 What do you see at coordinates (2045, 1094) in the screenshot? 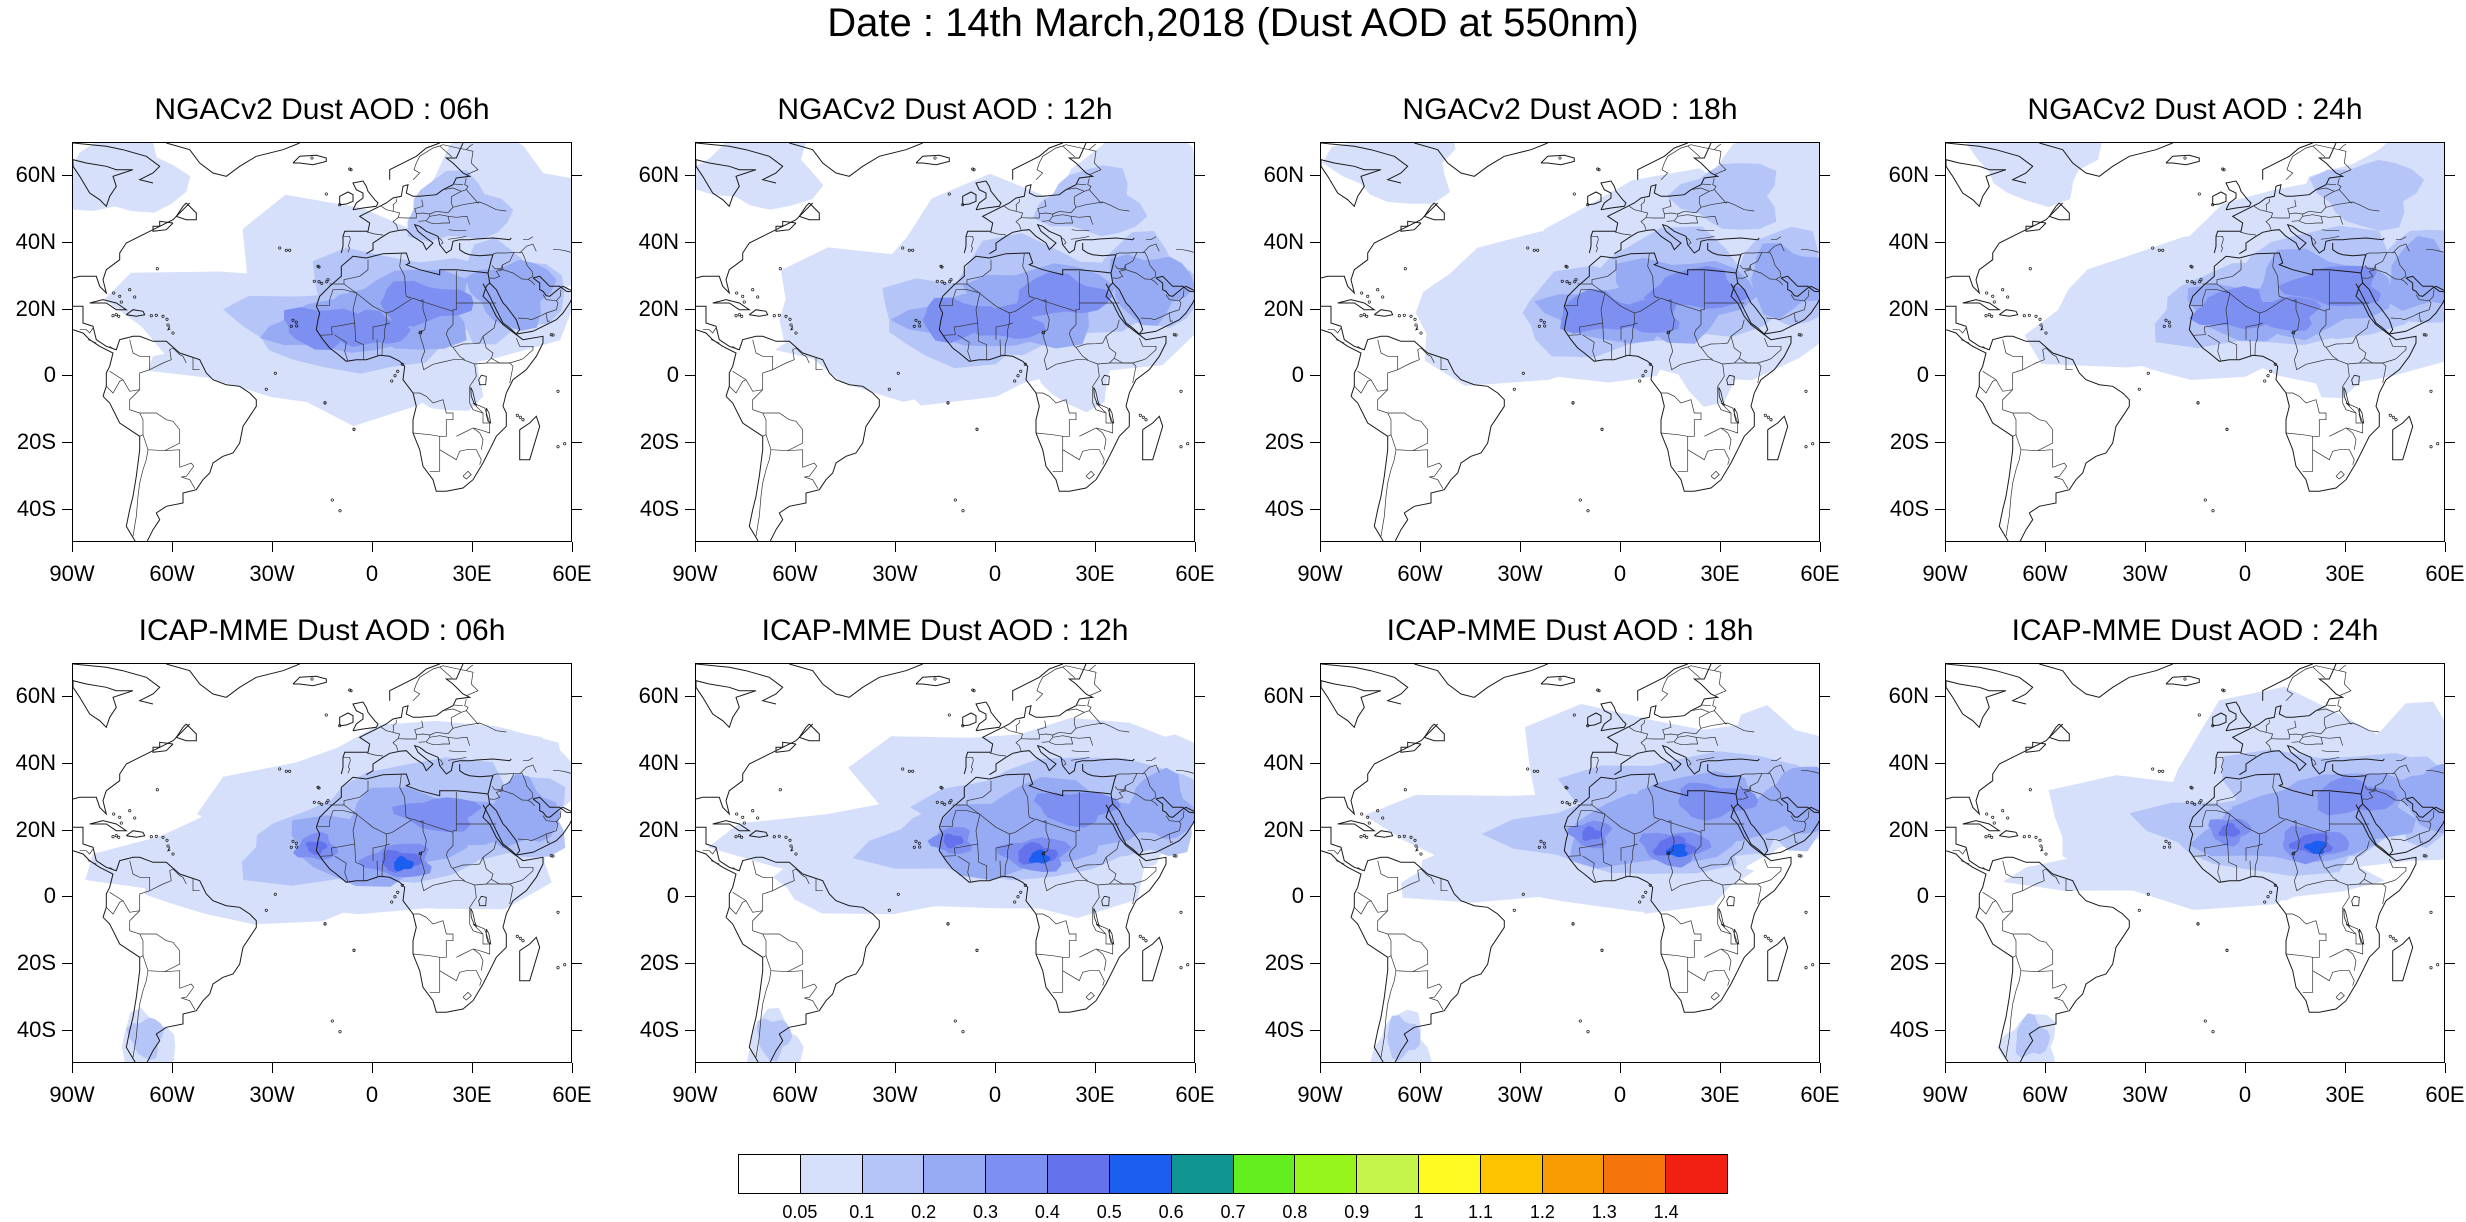
I see `longitude-label: 60W` at bounding box center [2045, 1094].